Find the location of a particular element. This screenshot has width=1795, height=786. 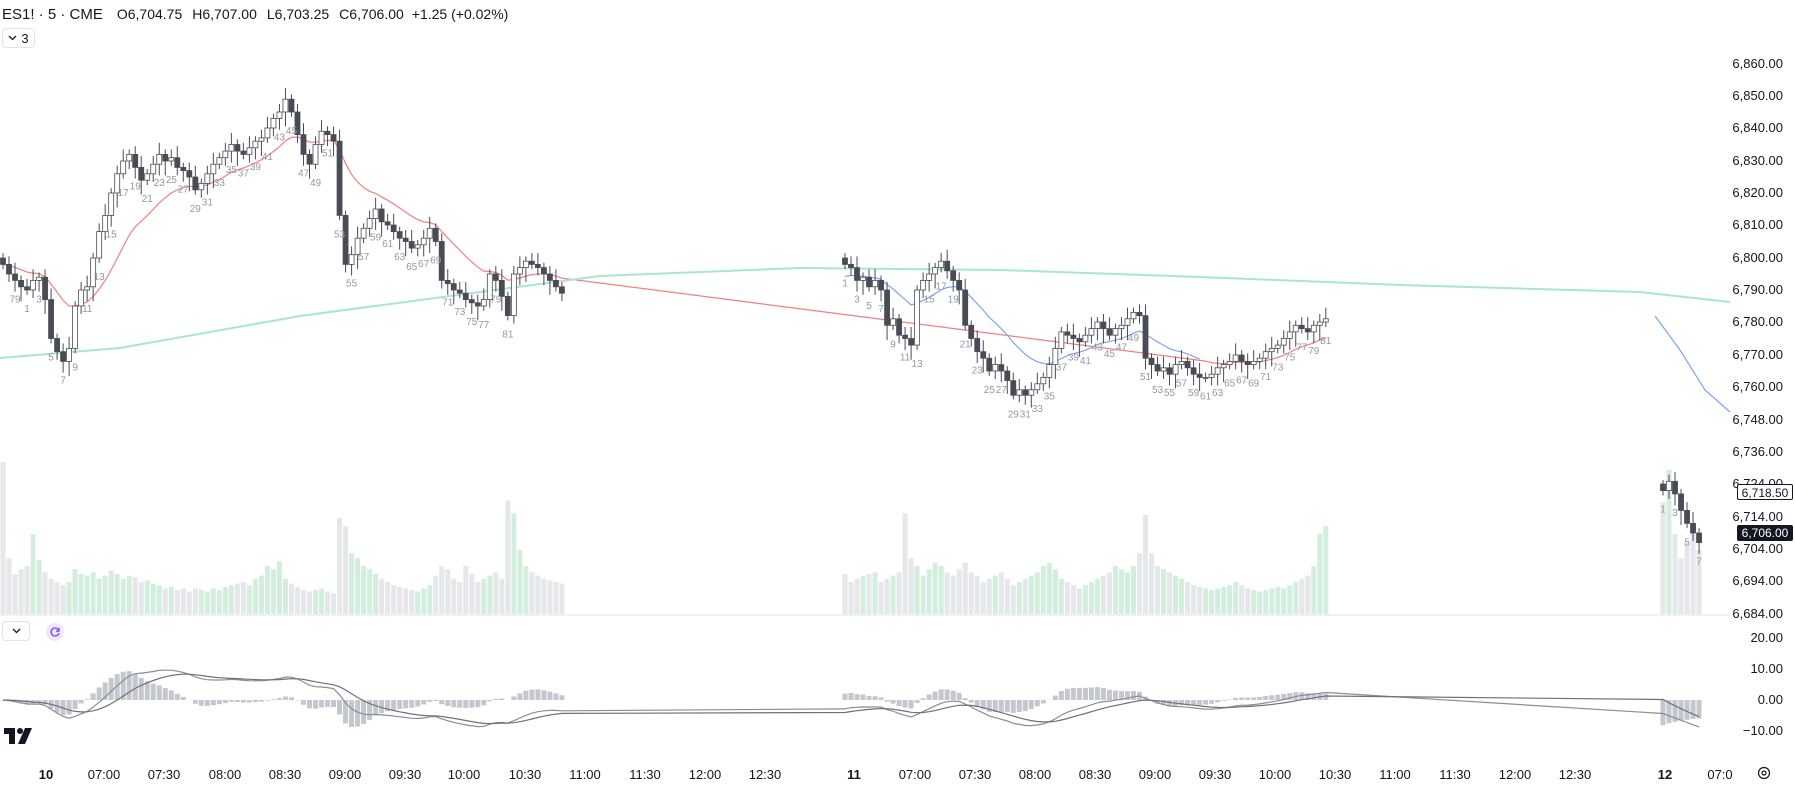

change-value: +1.25 (+0.02%) is located at coordinates (460, 14).